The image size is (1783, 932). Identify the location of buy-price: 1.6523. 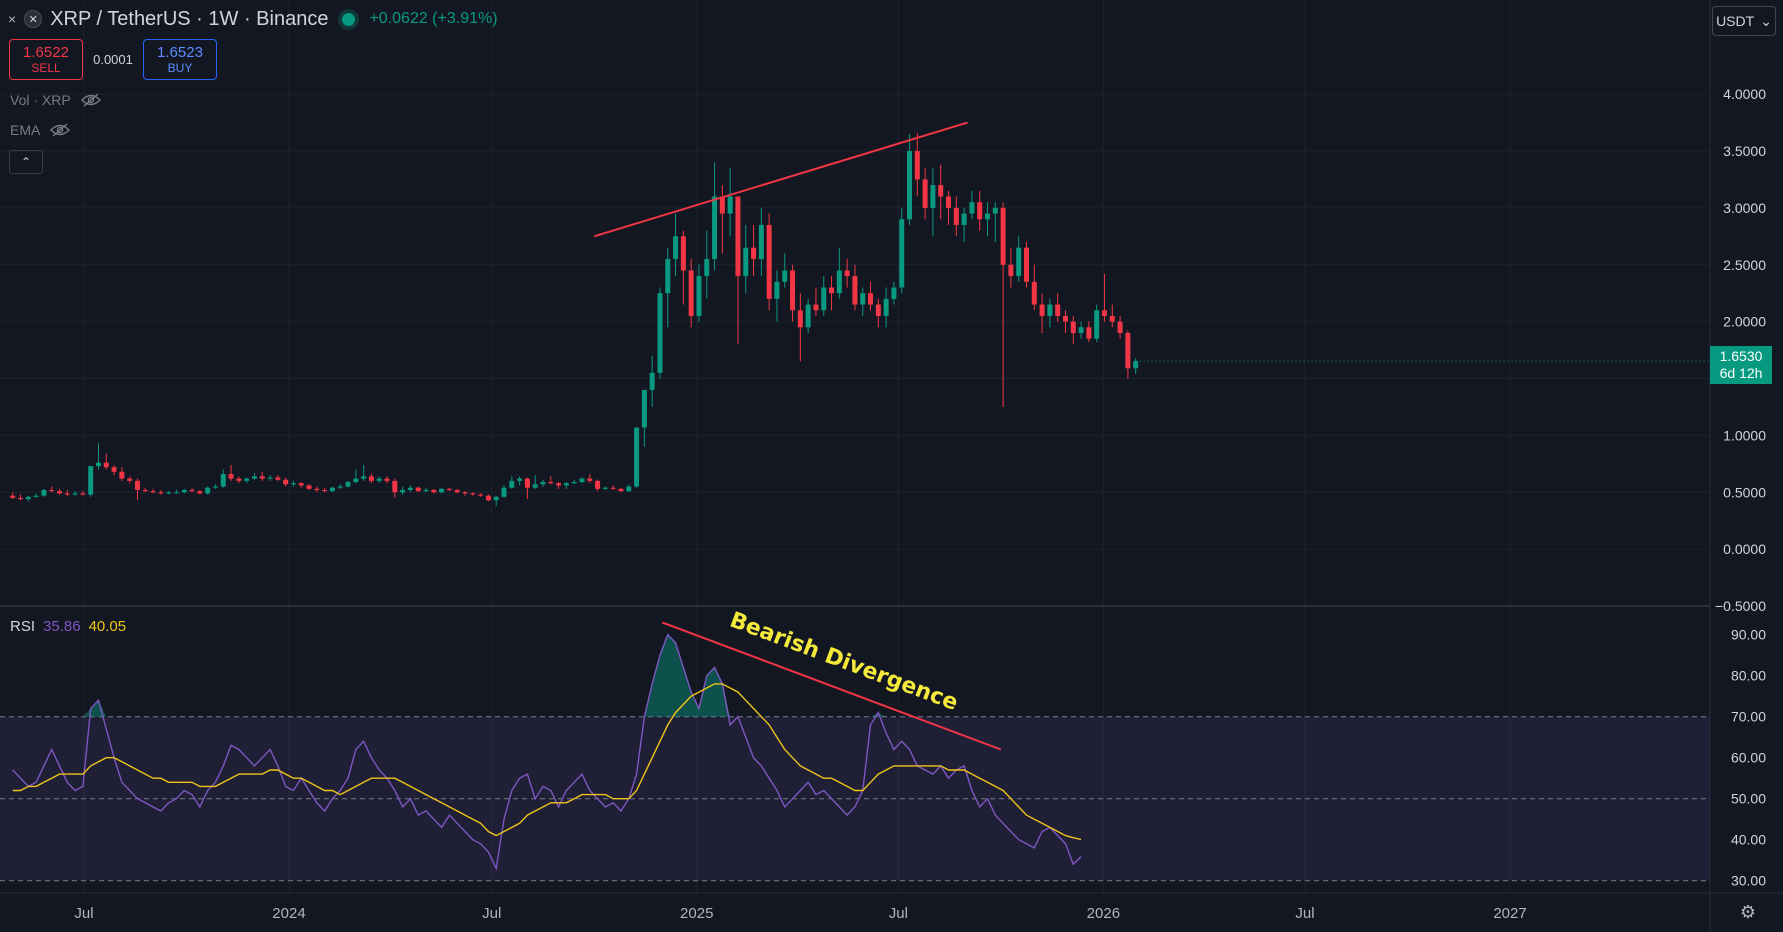
(180, 52).